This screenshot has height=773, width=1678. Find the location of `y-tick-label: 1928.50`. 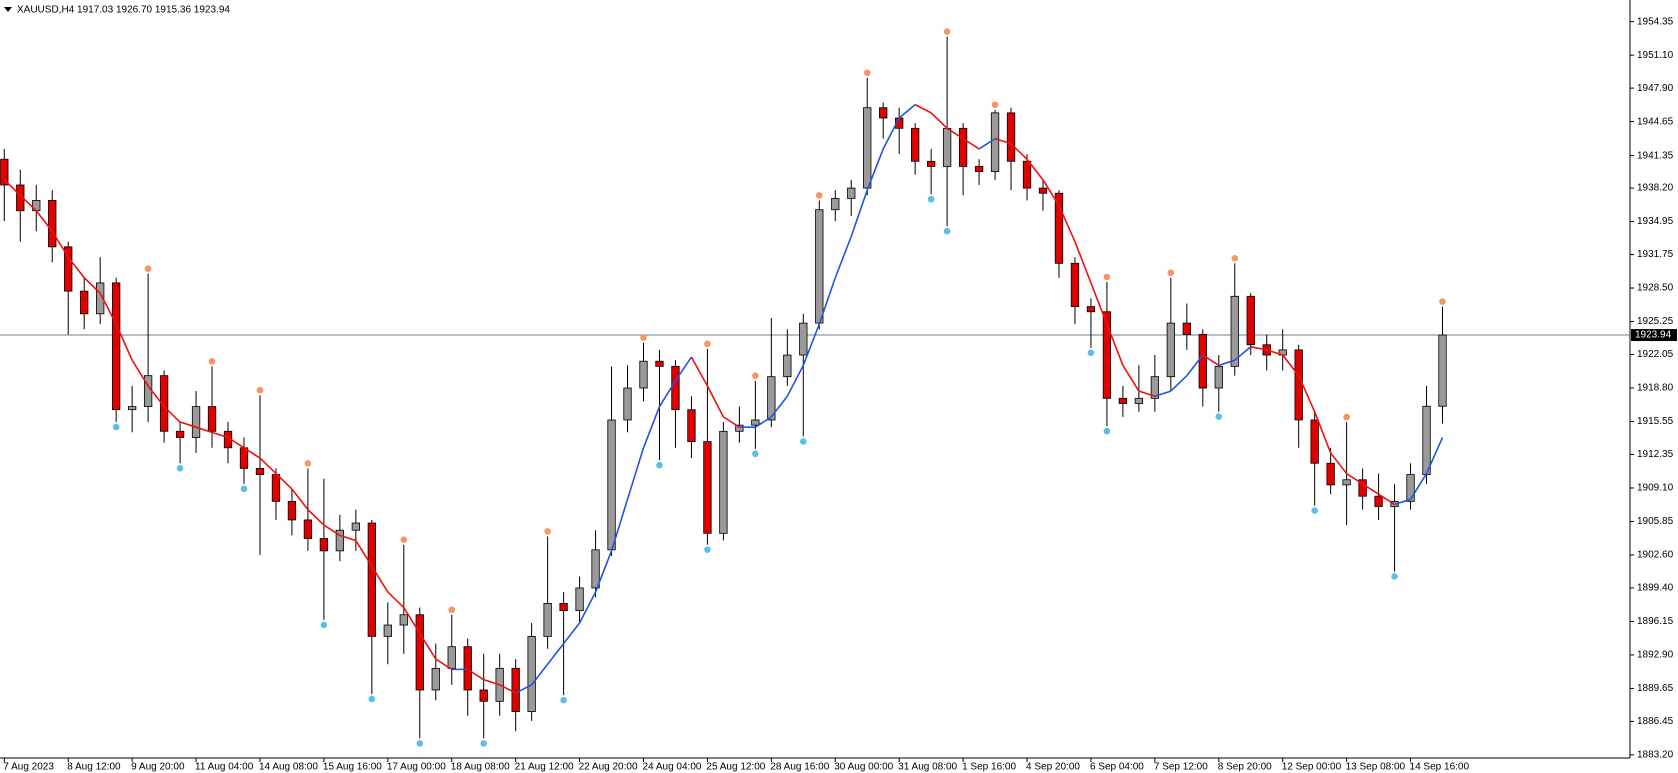

y-tick-label: 1928.50 is located at coordinates (1655, 288).